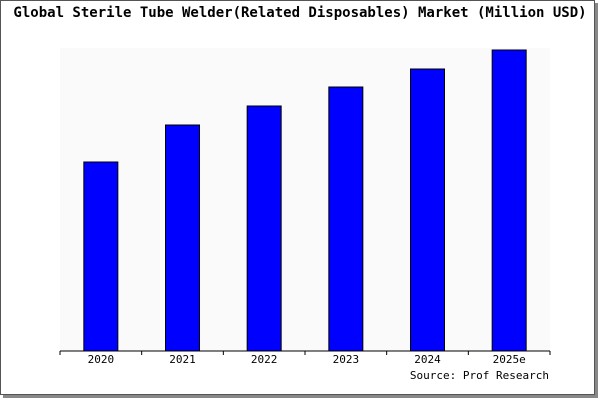  I want to click on x-tick-label: 2022, so click(264, 359).